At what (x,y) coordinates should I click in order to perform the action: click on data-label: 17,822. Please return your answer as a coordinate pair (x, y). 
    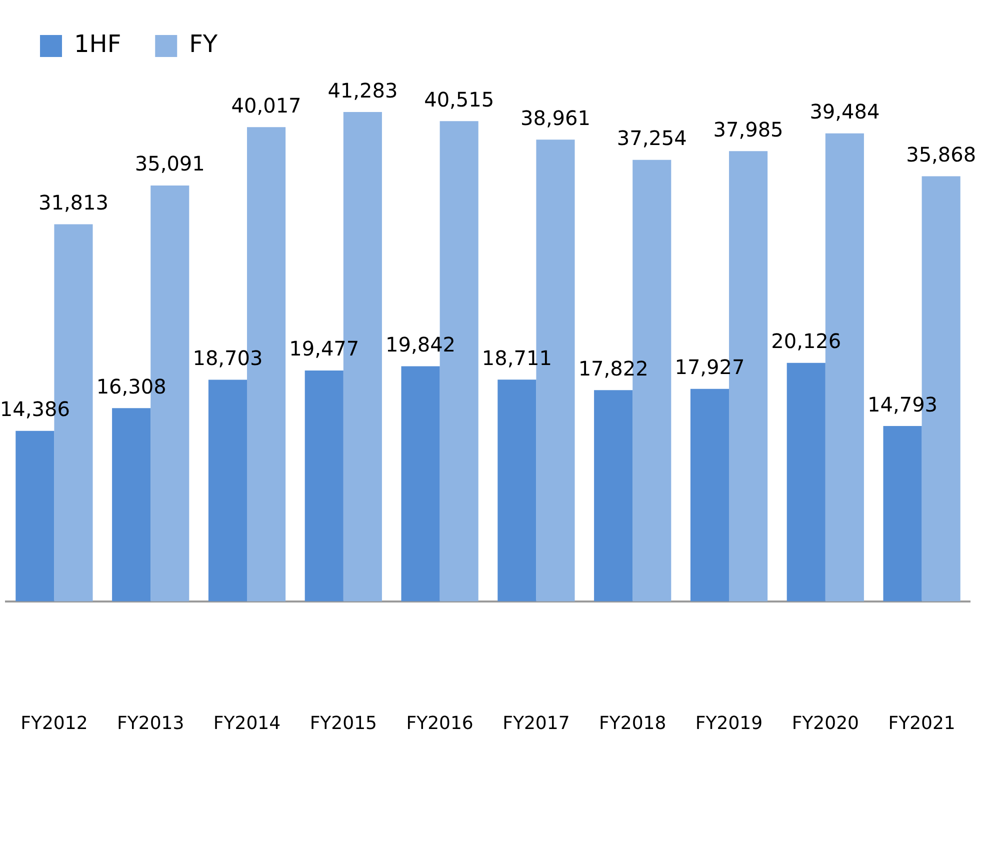
    Looking at the image, I should click on (613, 368).